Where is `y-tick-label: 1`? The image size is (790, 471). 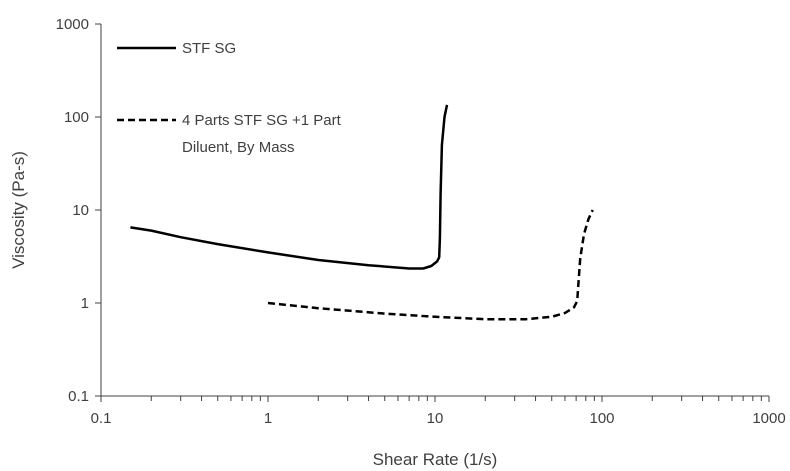
y-tick-label: 1 is located at coordinates (85, 303).